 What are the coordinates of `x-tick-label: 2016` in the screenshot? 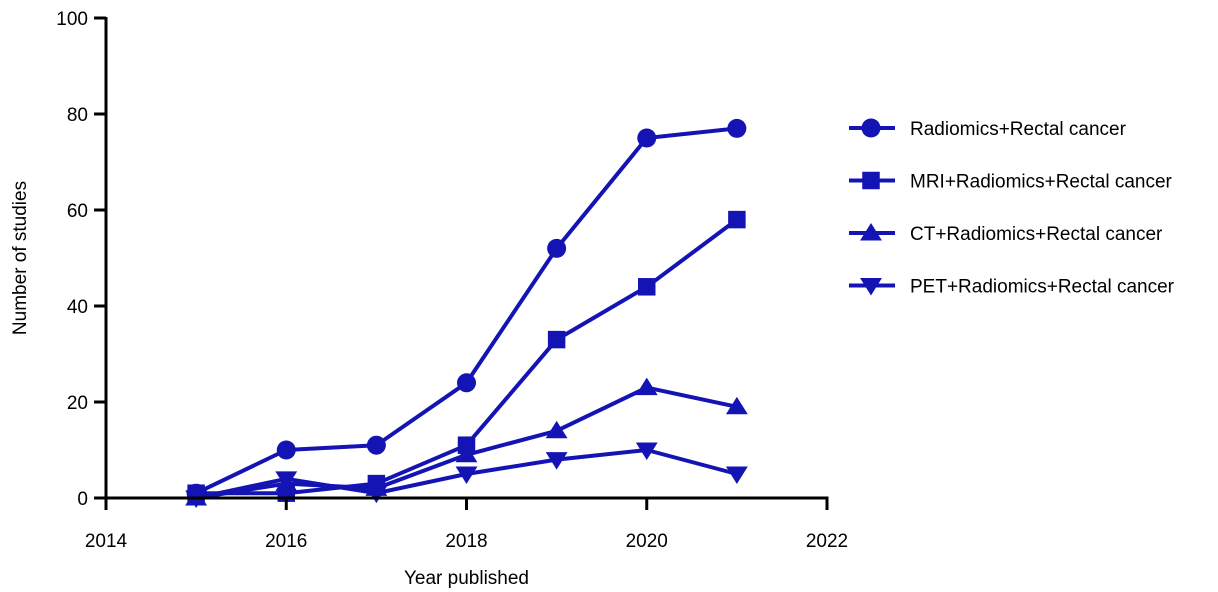 It's located at (286, 541).